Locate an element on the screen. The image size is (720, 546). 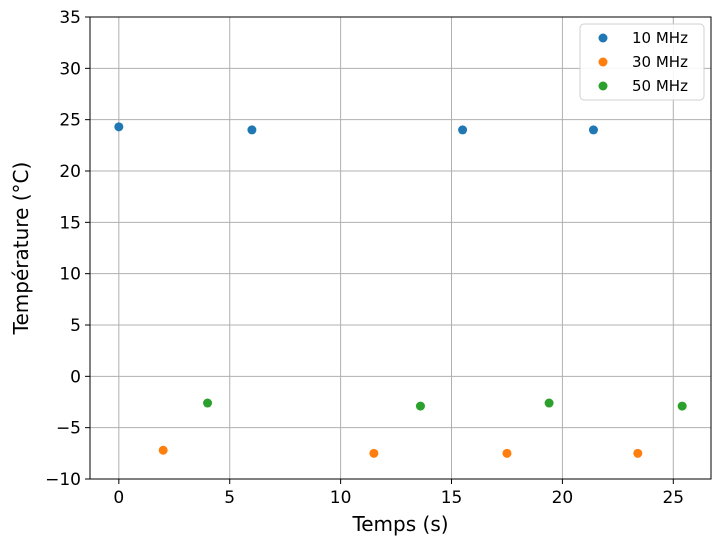
y-tick-label: −5 is located at coordinates (68, 429).